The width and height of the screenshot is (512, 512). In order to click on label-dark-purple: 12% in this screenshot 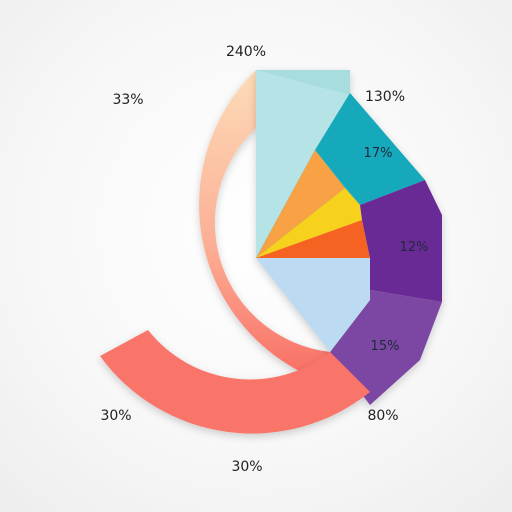, I will do `click(414, 247)`.